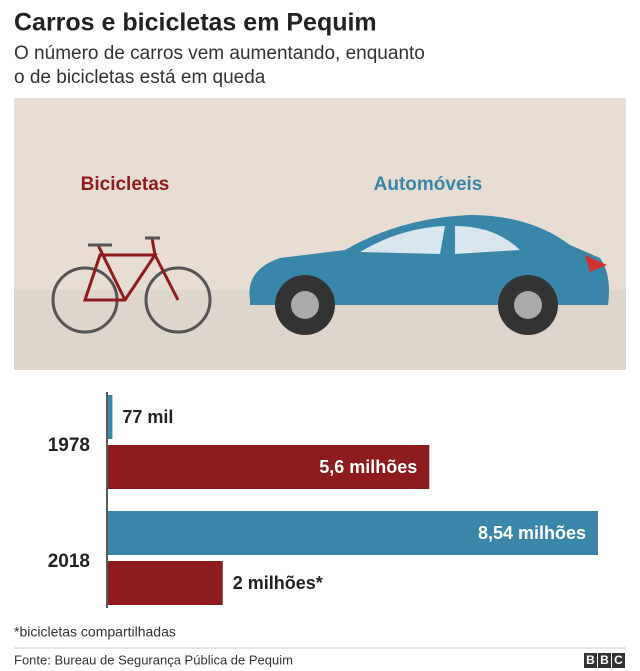 This screenshot has width=640, height=671. Describe the element at coordinates (69, 445) in the screenshot. I see `category-label: 1978` at that location.